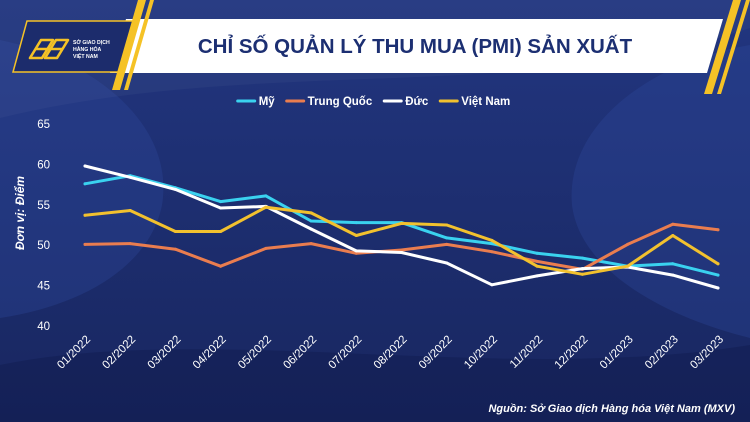  What do you see at coordinates (401, 246) in the screenshot?
I see `series-trung-quoc` at bounding box center [401, 246].